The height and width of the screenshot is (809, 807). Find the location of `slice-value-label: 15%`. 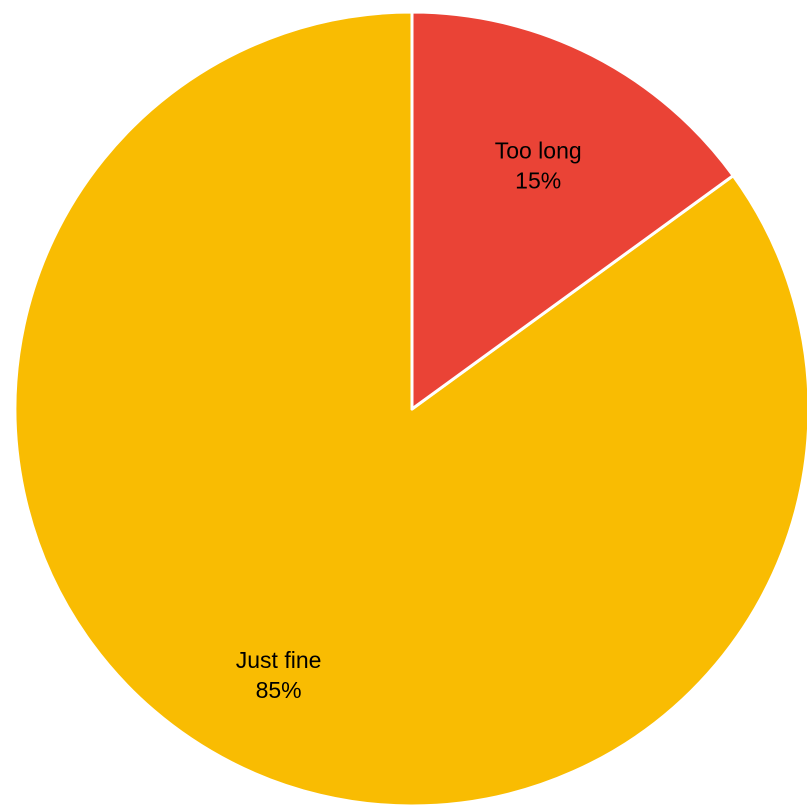

slice-value-label: 15% is located at coordinates (538, 180).